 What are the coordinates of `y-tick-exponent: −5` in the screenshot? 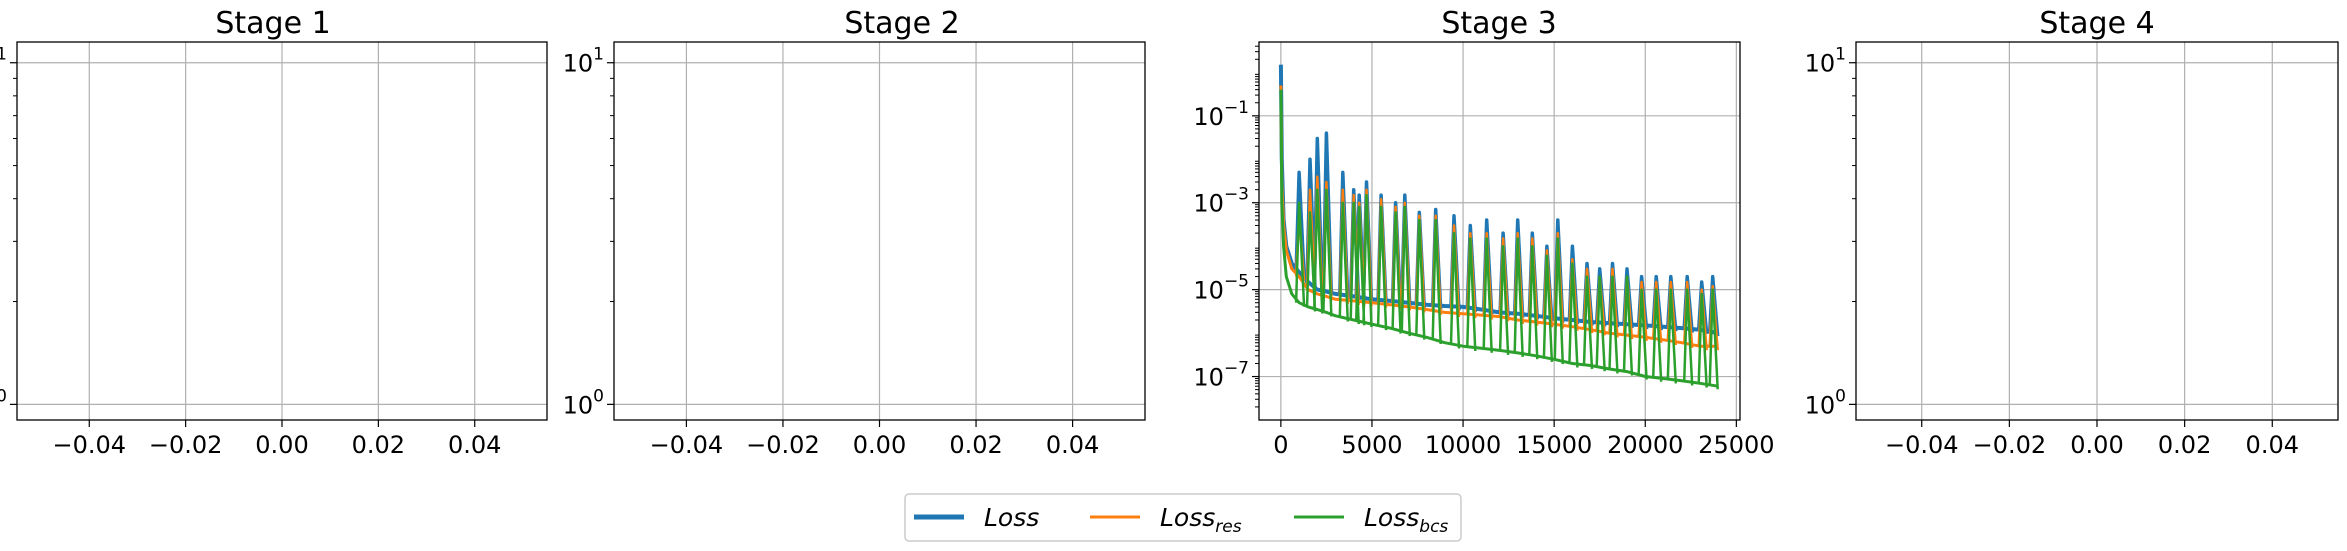 It's located at (1236, 282).